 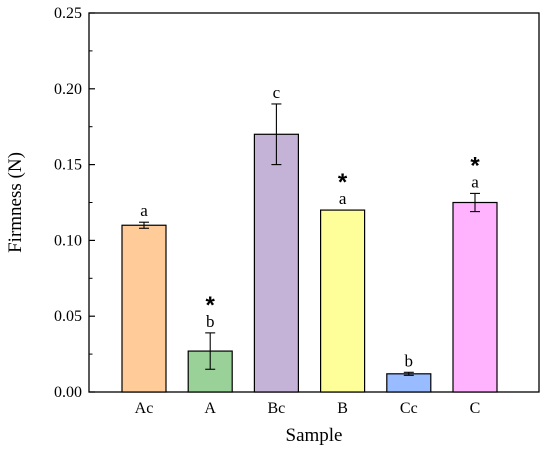 What do you see at coordinates (314, 435) in the screenshot?
I see `x-axis-label: Sample` at bounding box center [314, 435].